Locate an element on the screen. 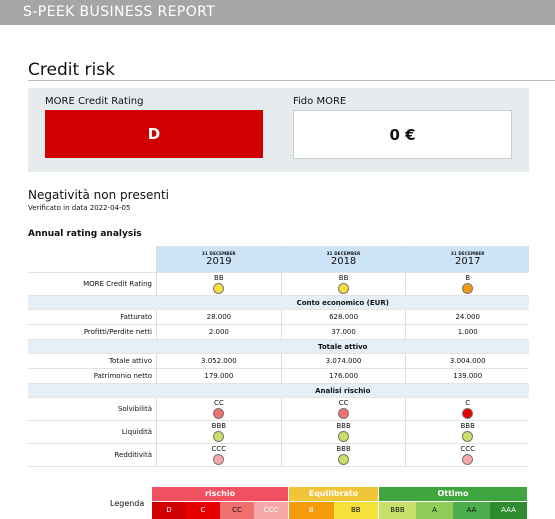 This screenshot has height=519, width=555. negativity-title: Negatività non presenti is located at coordinates (98, 195).